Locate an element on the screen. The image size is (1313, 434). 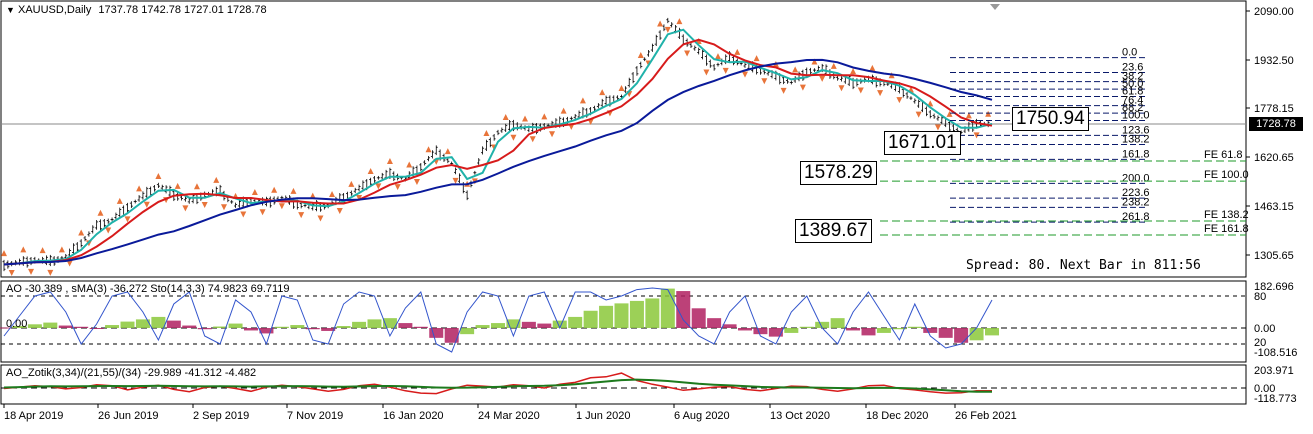
price-tick-label: 1778.15 is located at coordinates (1274, 109).